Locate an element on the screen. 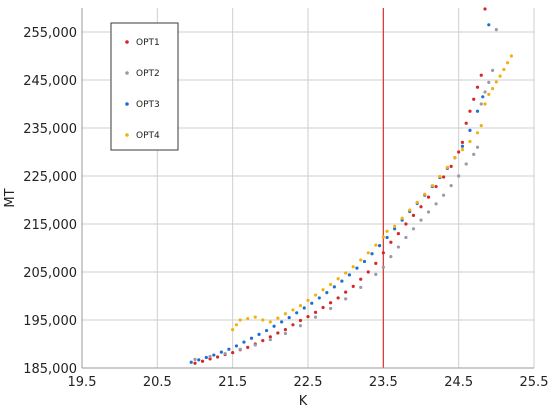  y-tick-label: 205,000 is located at coordinates (50, 273).